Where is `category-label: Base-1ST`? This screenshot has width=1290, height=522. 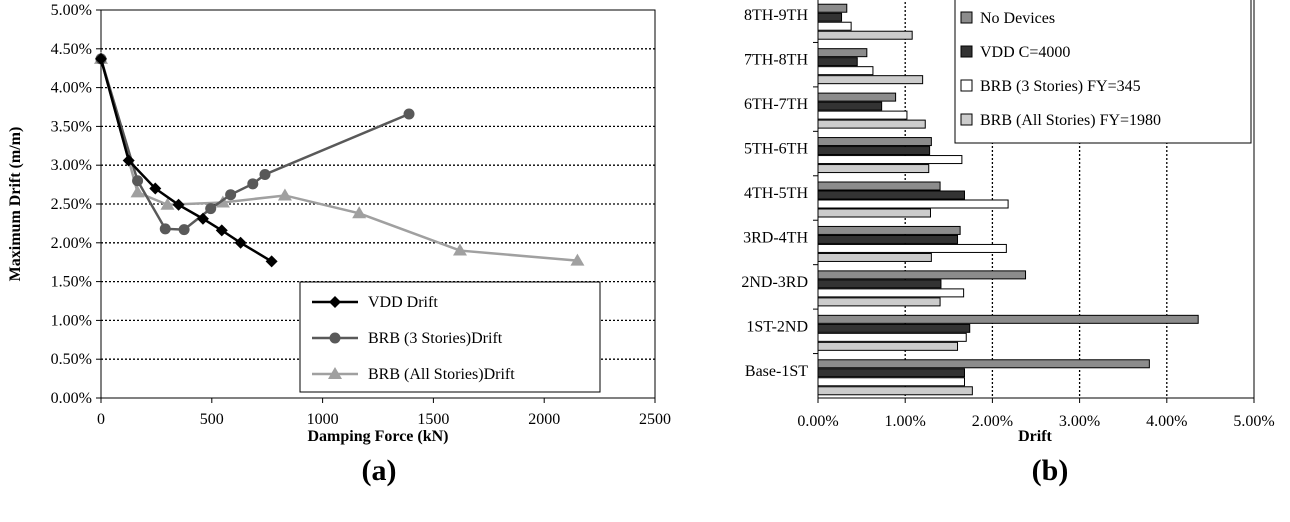
category-label: Base-1ST is located at coordinates (776, 371).